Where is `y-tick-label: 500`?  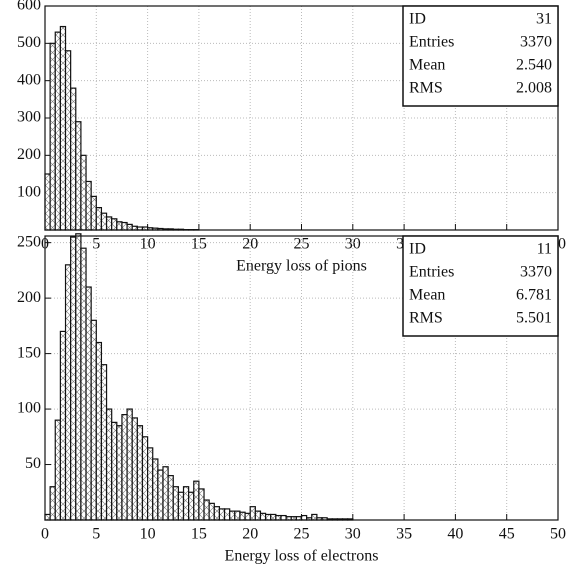 y-tick-label: 500 is located at coordinates (29, 42).